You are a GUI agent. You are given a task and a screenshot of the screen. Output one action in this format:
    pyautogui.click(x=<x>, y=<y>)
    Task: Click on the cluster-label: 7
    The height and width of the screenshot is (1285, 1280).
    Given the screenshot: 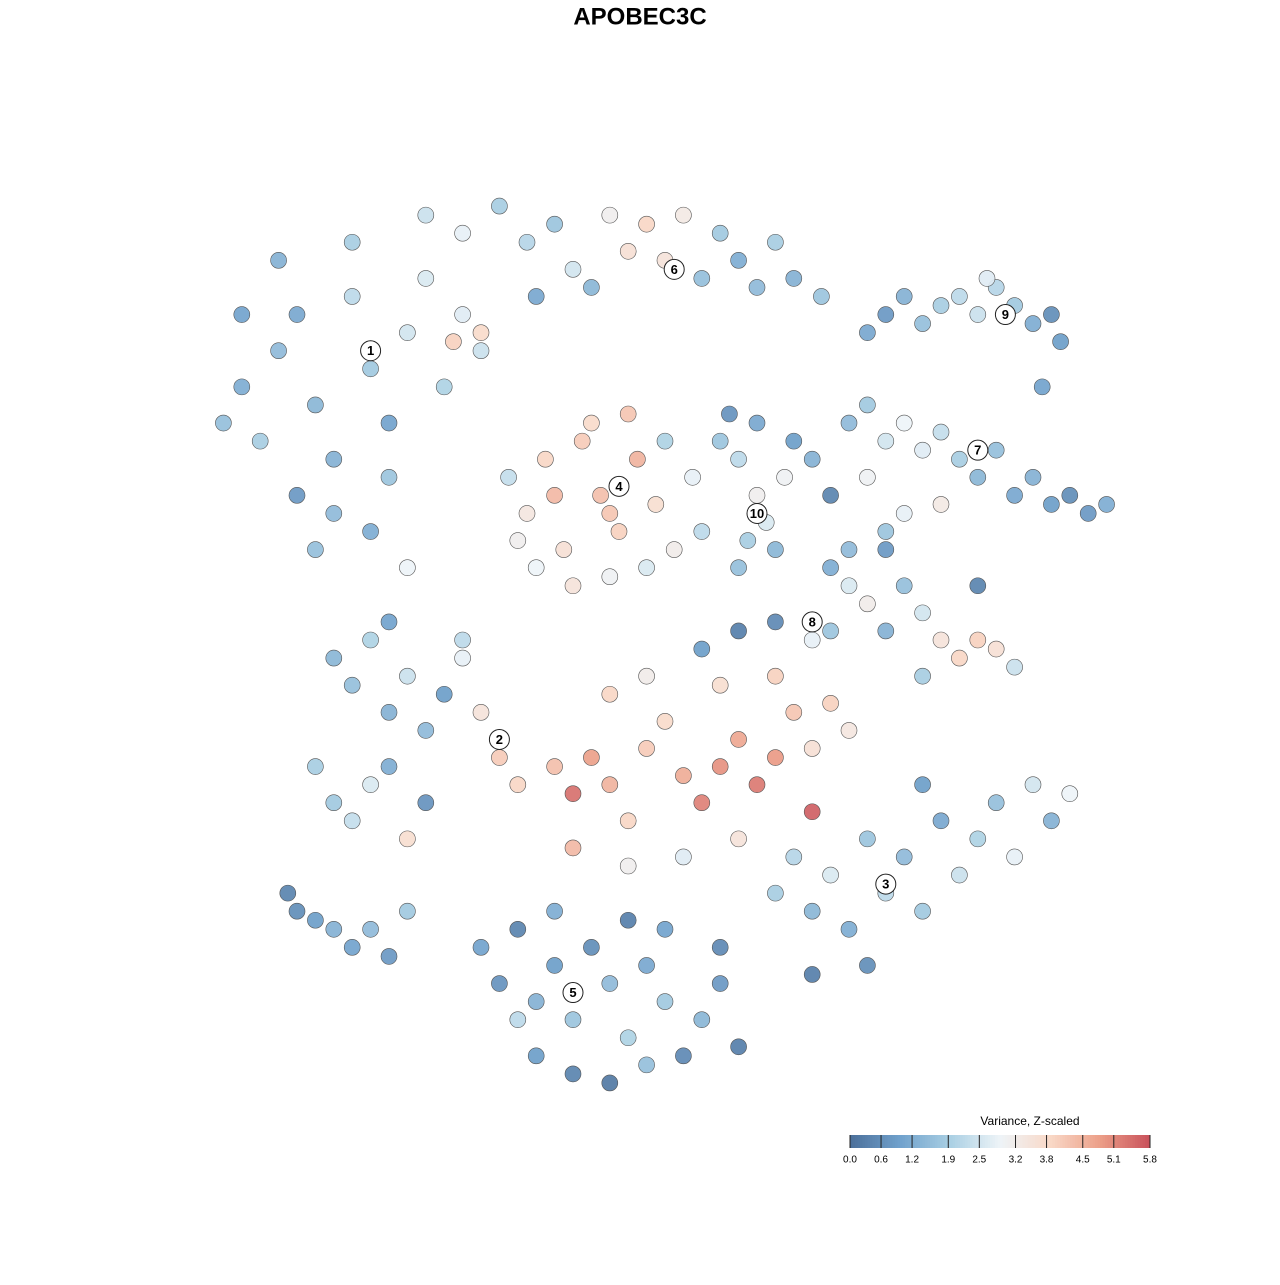 What is the action you would take?
    pyautogui.click(x=977, y=450)
    